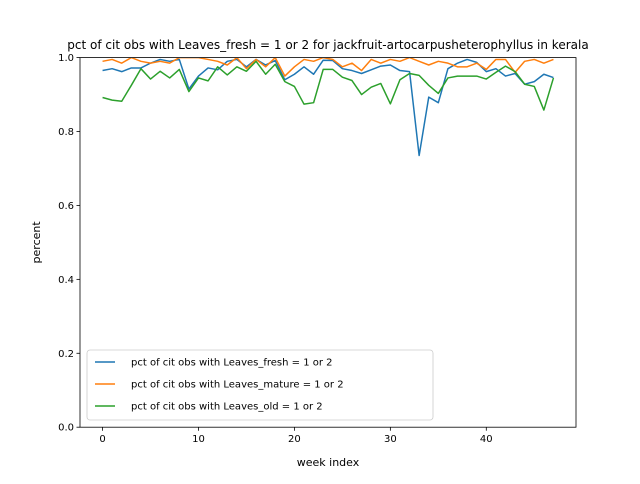 Image resolution: width=640 pixels, height=484 pixels. I want to click on x-tick-label: 30, so click(390, 439).